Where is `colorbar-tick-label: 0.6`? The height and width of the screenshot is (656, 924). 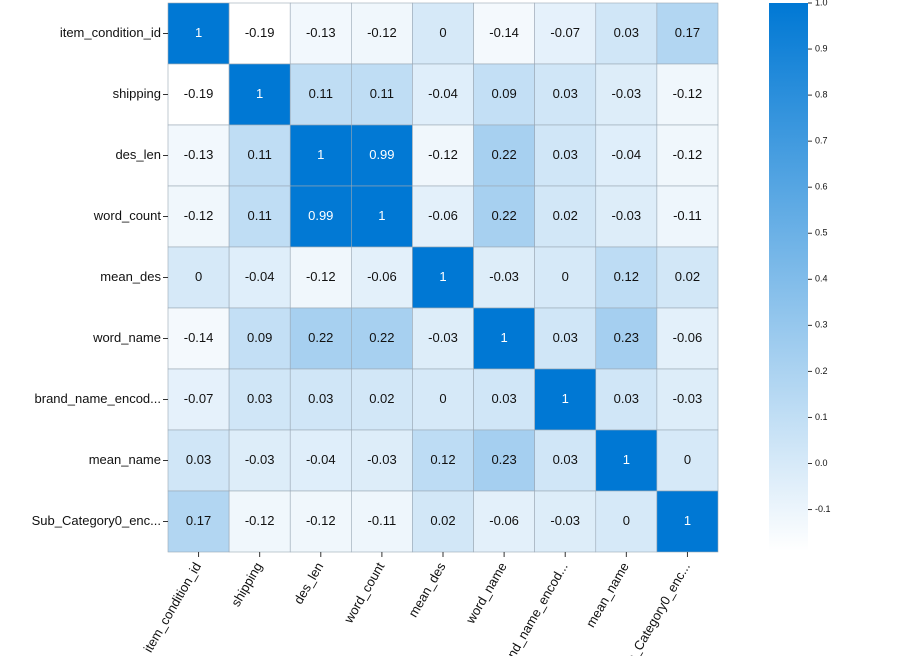 colorbar-tick-label: 0.6 is located at coordinates (821, 187).